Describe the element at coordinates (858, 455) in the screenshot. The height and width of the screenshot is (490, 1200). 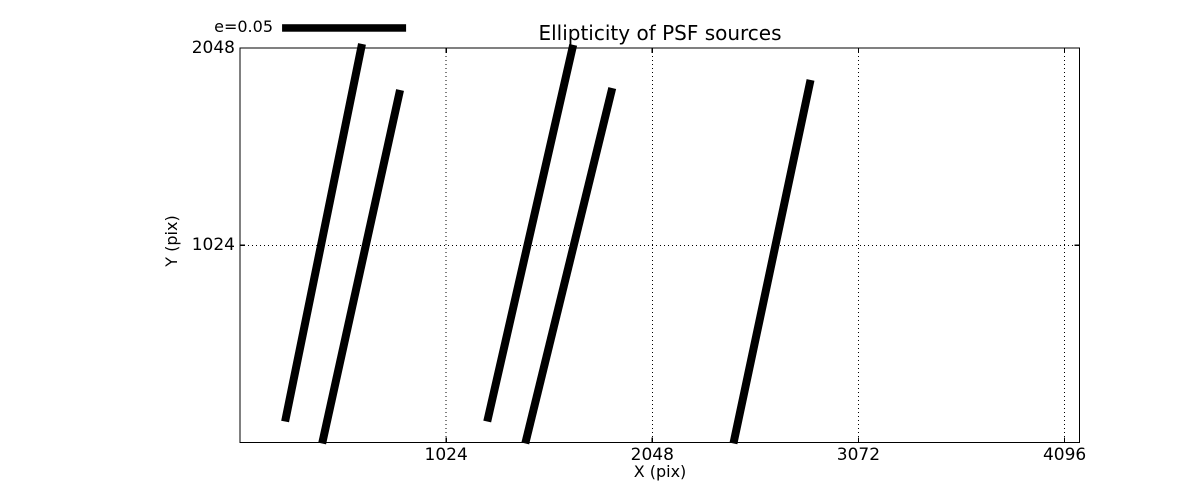
I see `x-tick-label: 3072` at that location.